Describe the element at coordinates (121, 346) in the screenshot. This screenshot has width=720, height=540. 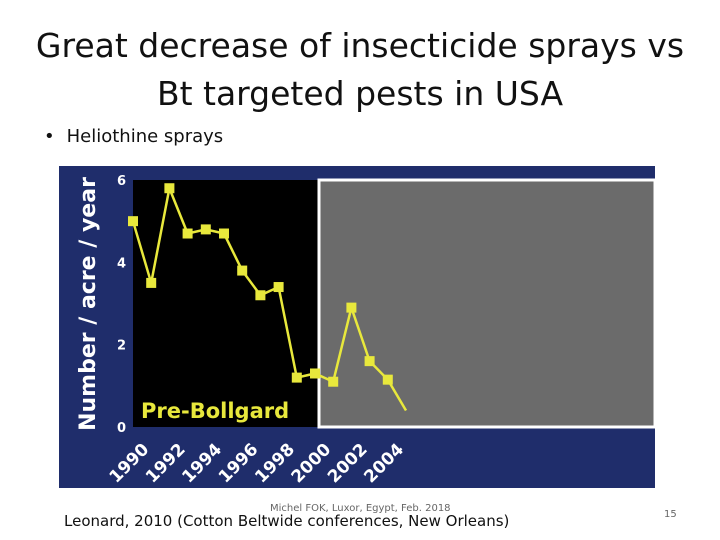
I see `y-tick-label-2: 2` at that location.